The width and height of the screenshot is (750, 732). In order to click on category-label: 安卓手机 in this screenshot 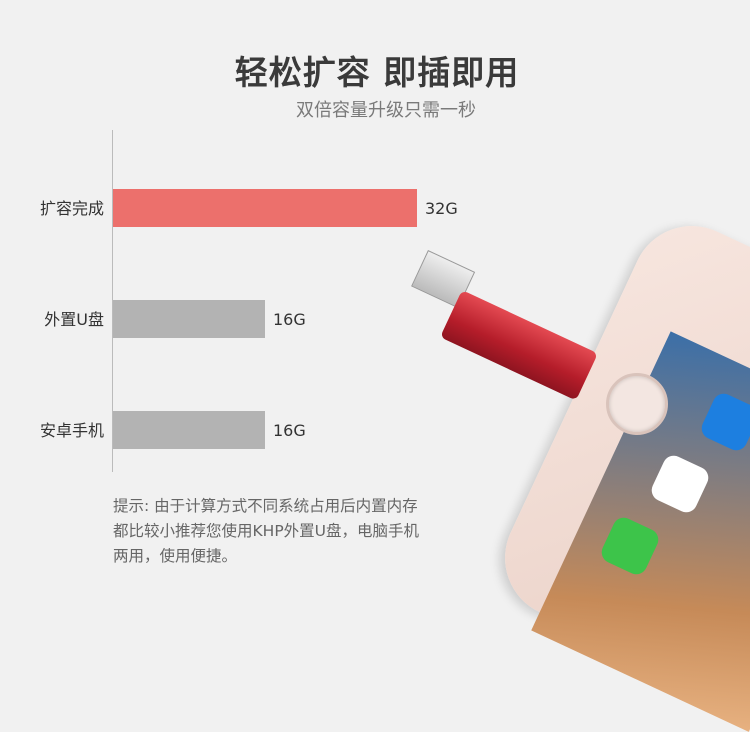, I will do `click(72, 430)`.